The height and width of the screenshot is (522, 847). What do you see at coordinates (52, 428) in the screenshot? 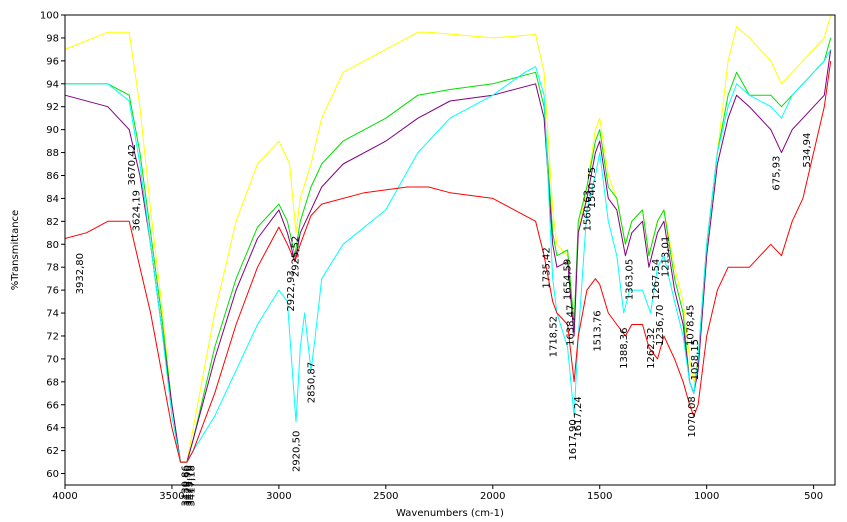
I see `y-tick-label: 64` at bounding box center [52, 428].